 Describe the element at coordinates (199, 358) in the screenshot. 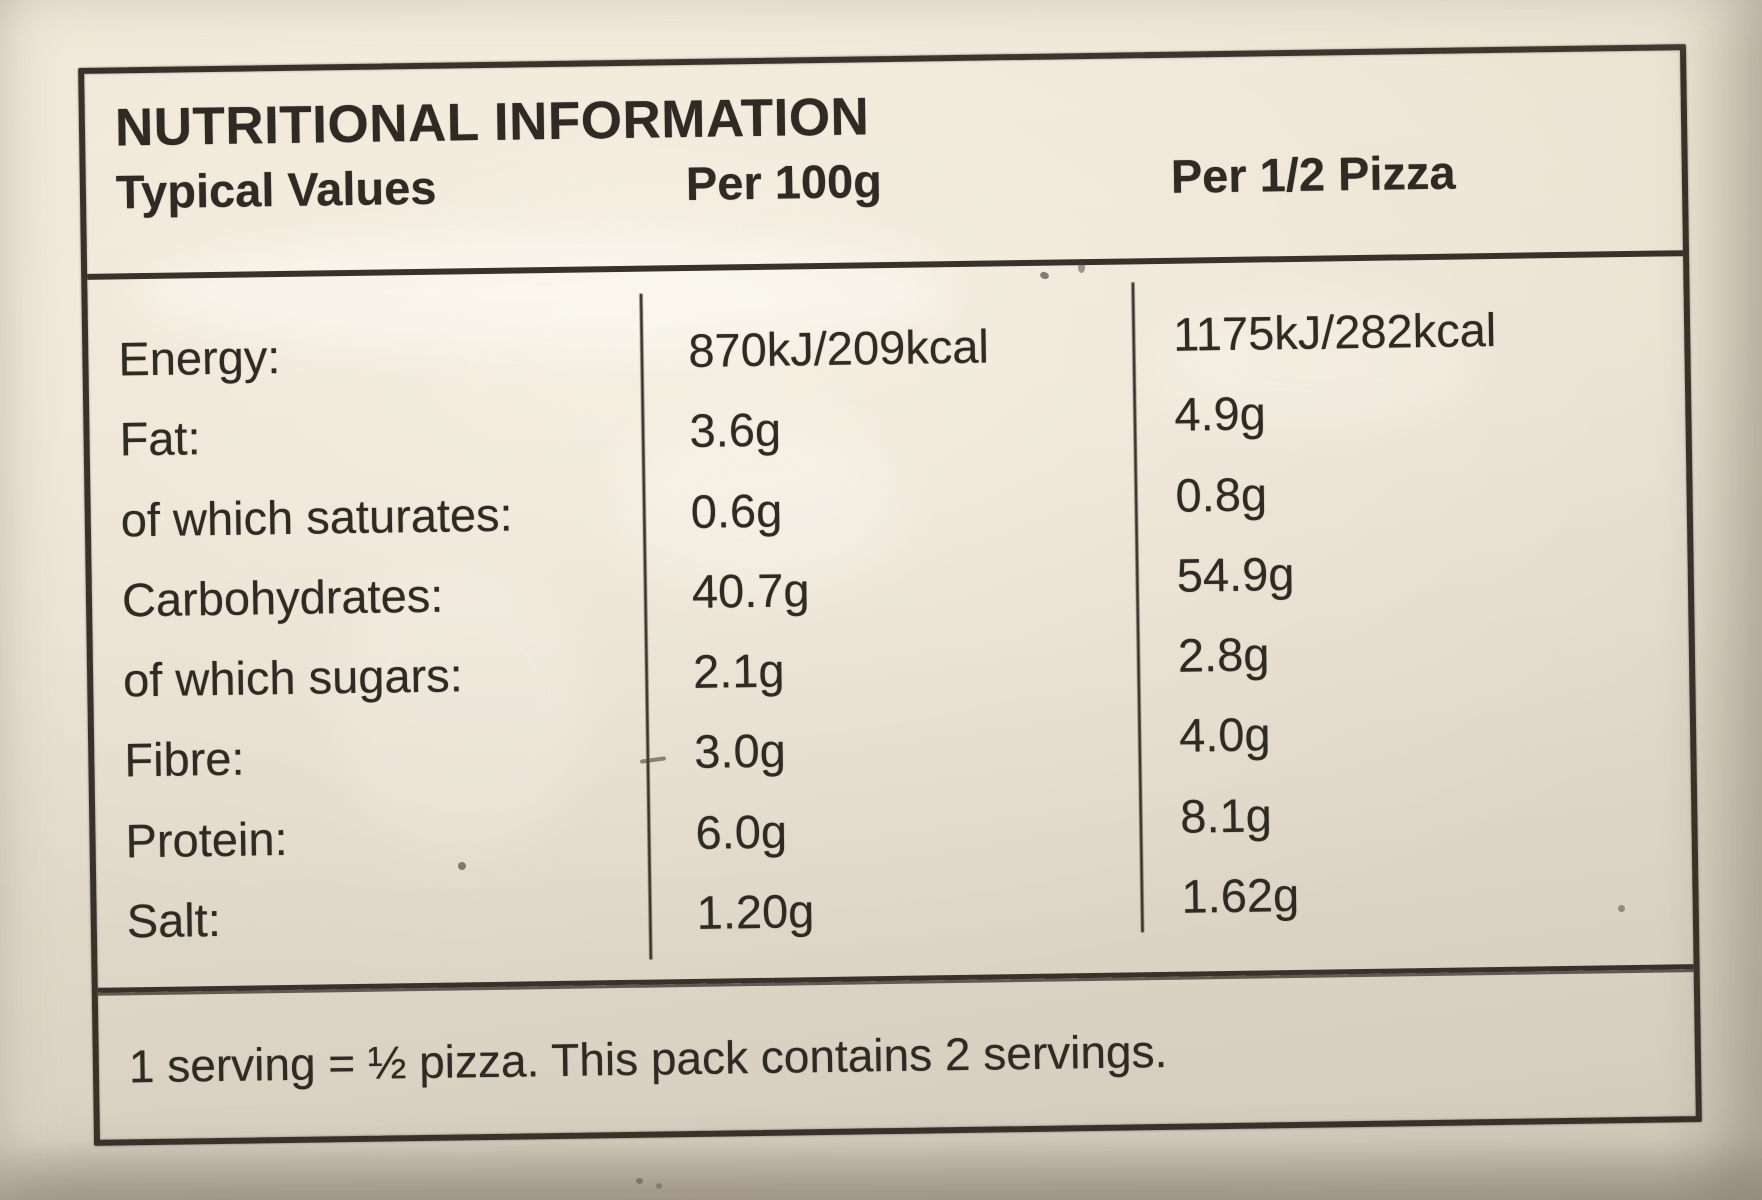

I see `nutrient-name: Energy:` at that location.